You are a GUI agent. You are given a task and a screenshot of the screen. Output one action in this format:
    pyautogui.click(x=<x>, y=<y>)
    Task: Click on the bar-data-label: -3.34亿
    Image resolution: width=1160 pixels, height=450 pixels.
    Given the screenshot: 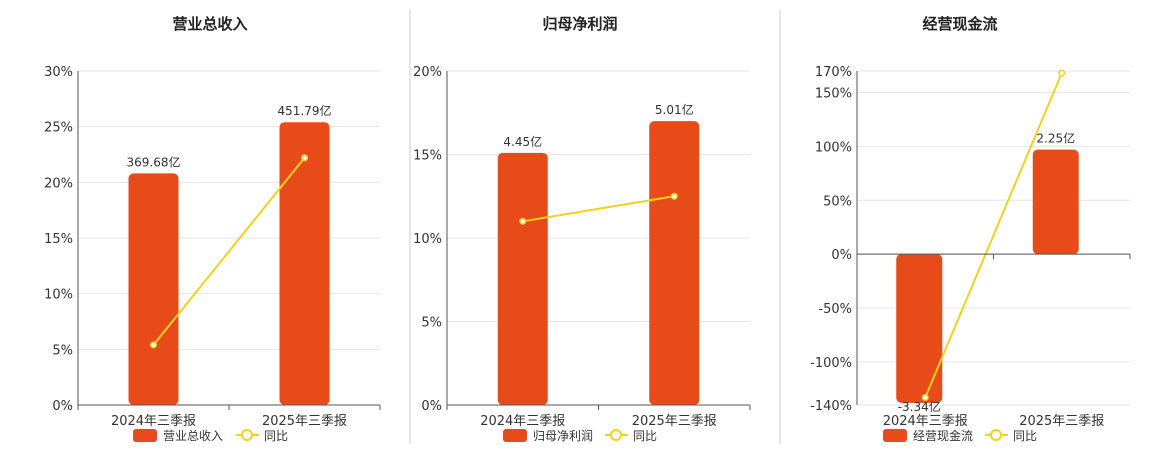 What is the action you would take?
    pyautogui.click(x=919, y=406)
    